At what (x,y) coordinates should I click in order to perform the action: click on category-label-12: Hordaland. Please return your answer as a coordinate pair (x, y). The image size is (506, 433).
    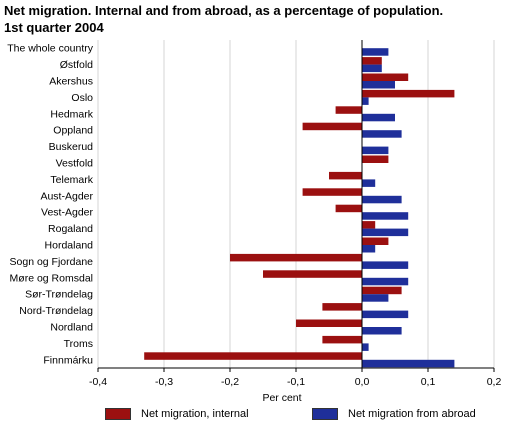
    Looking at the image, I should click on (69, 246).